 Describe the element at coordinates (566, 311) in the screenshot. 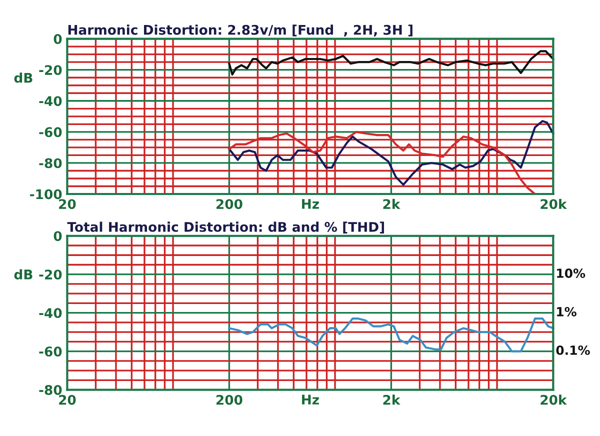

I see `text: 1%` at that location.